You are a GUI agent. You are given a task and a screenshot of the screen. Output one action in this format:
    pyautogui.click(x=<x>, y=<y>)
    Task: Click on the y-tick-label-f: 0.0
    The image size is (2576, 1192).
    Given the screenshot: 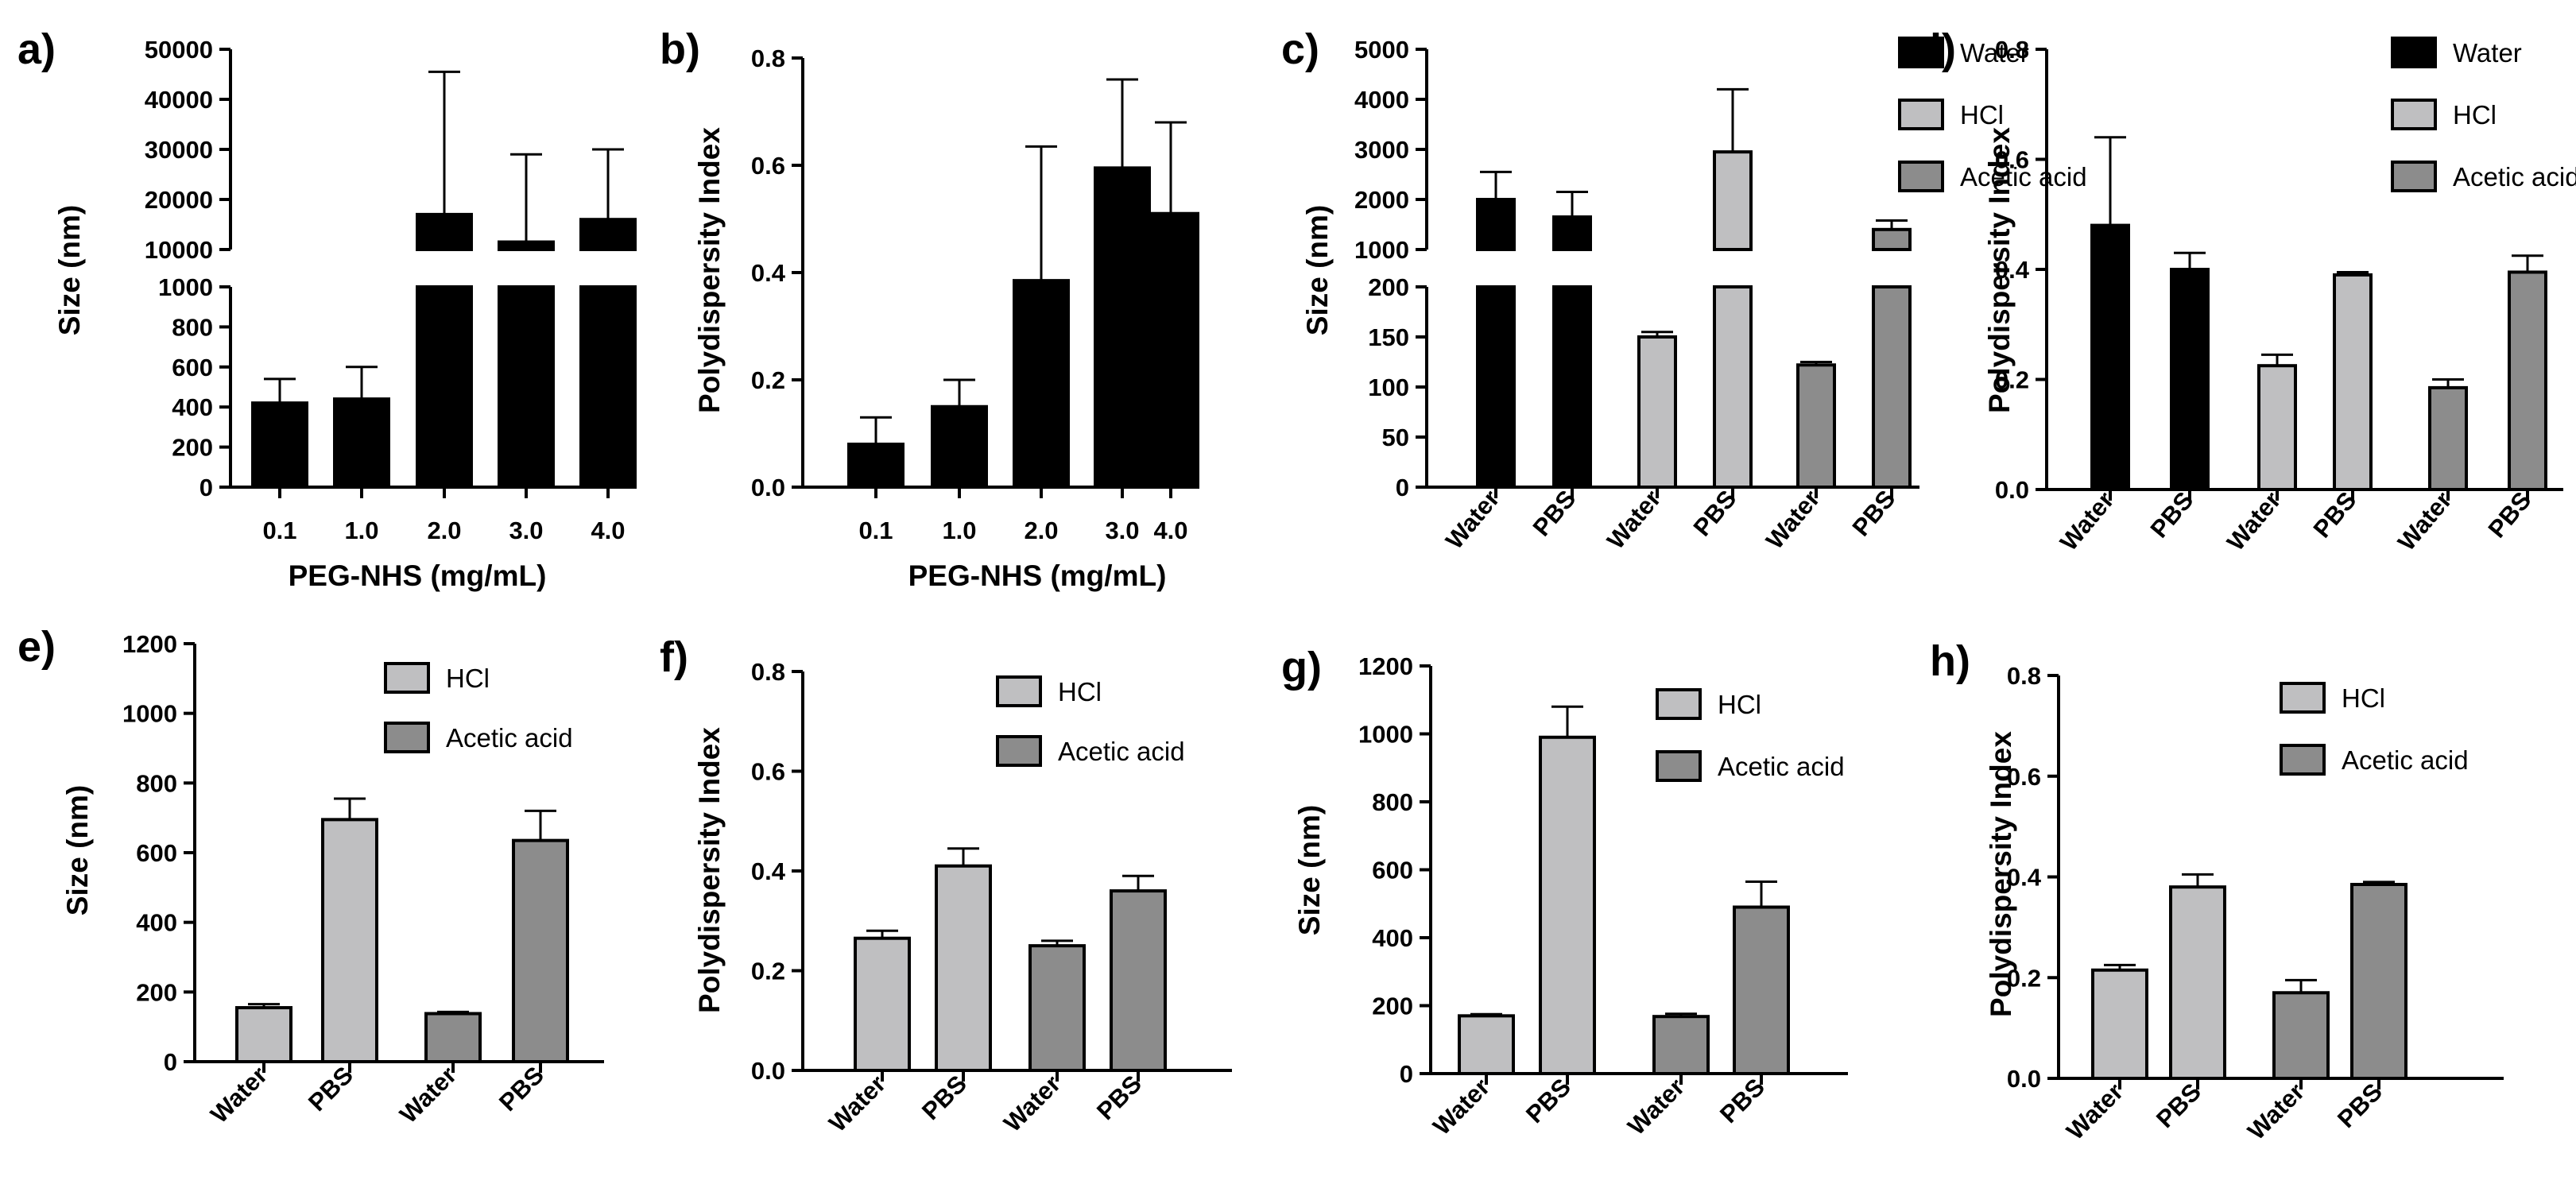 What is the action you would take?
    pyautogui.click(x=768, y=1071)
    